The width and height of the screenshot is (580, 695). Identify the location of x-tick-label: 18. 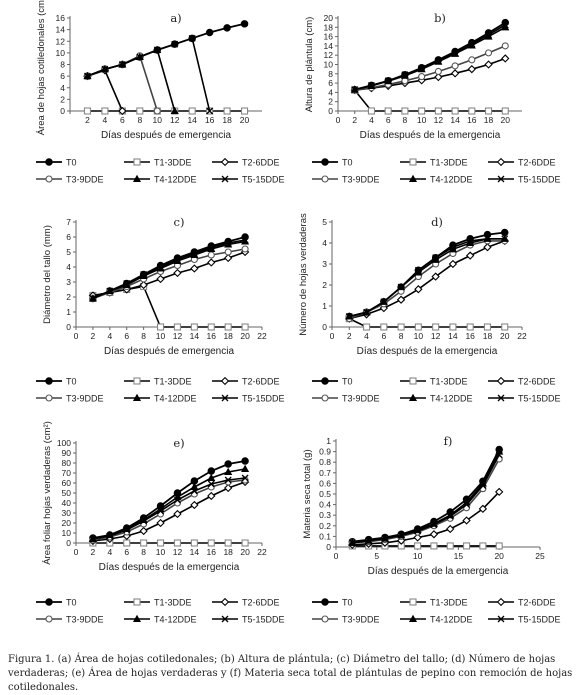
(489, 120).